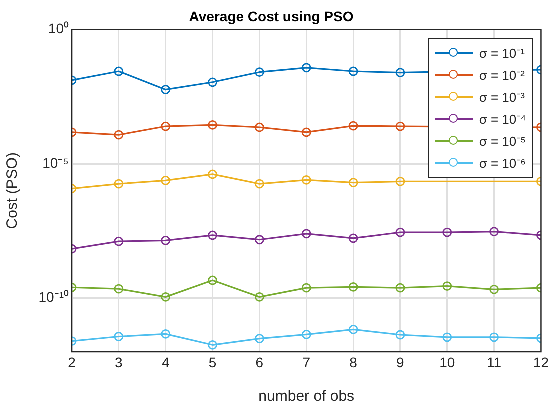  What do you see at coordinates (502, 97) in the screenshot?
I see `legend-label: σ = 10⁻³` at bounding box center [502, 97].